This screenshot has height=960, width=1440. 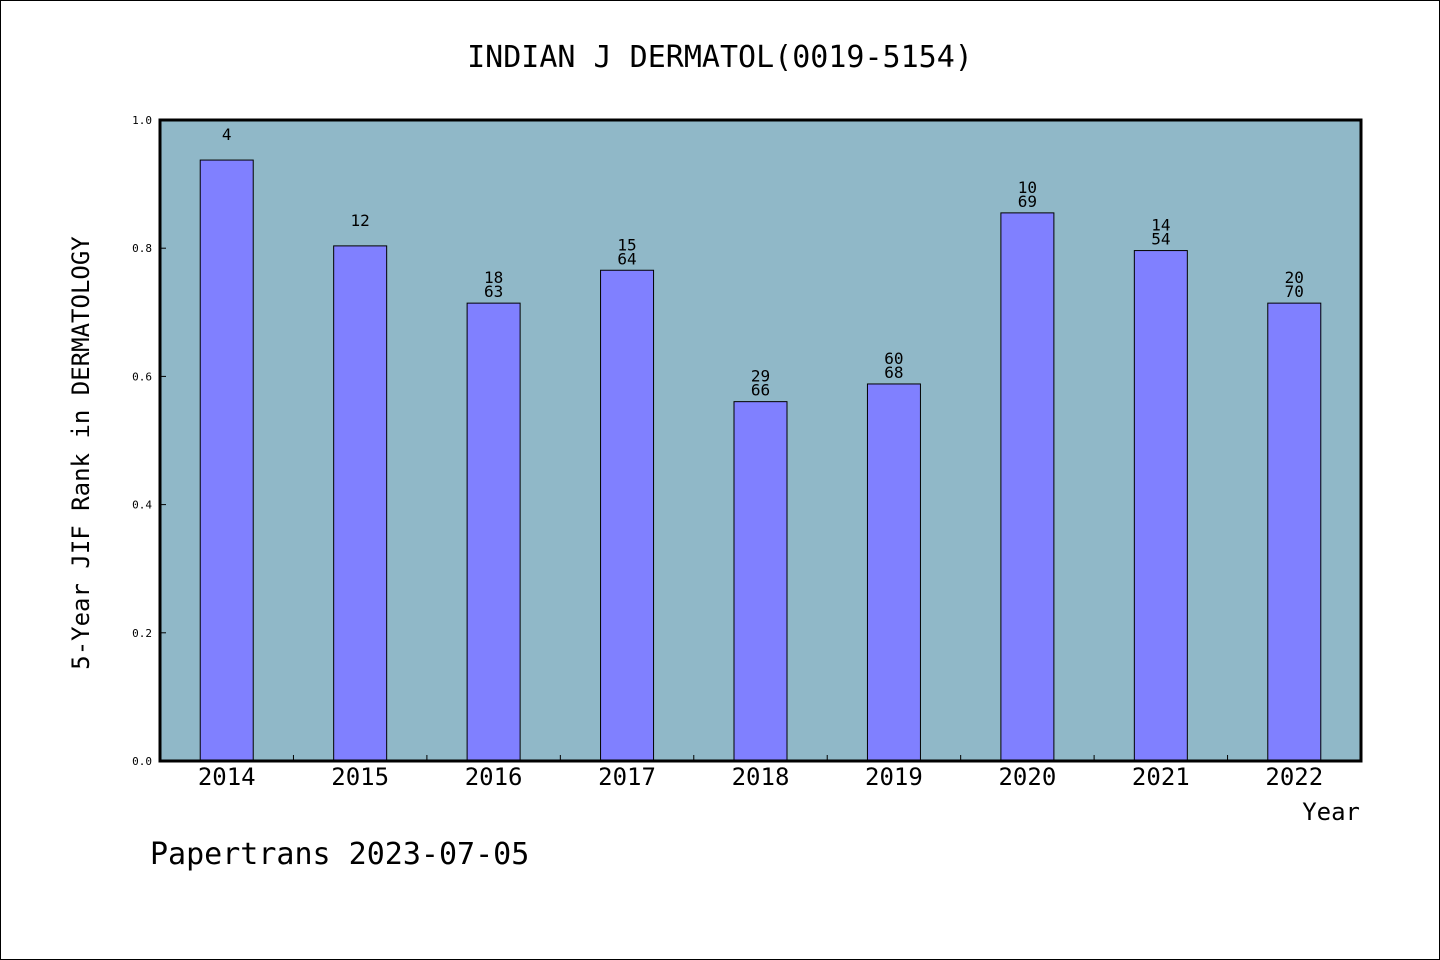 I want to click on x-tick-label: 2018, so click(x=761, y=777).